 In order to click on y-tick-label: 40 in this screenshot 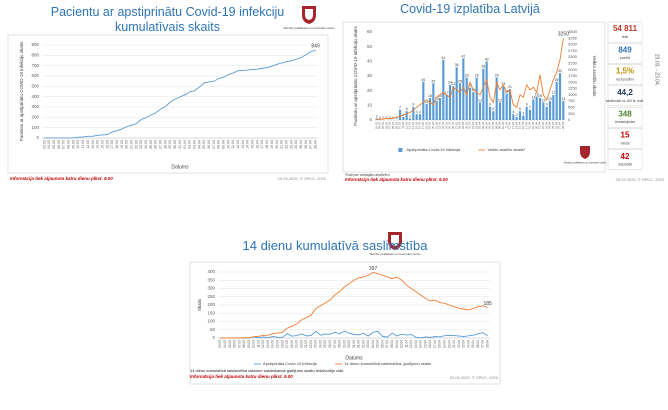, I will do `click(370, 61)`.